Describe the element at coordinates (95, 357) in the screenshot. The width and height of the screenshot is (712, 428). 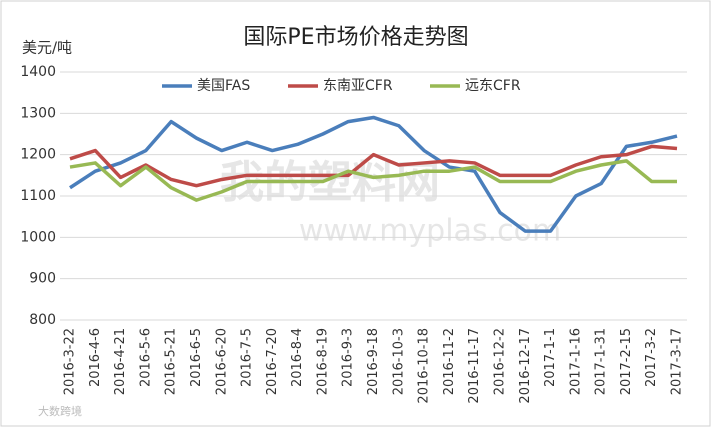
I see `x-tick-label: 2016-4-6` at that location.